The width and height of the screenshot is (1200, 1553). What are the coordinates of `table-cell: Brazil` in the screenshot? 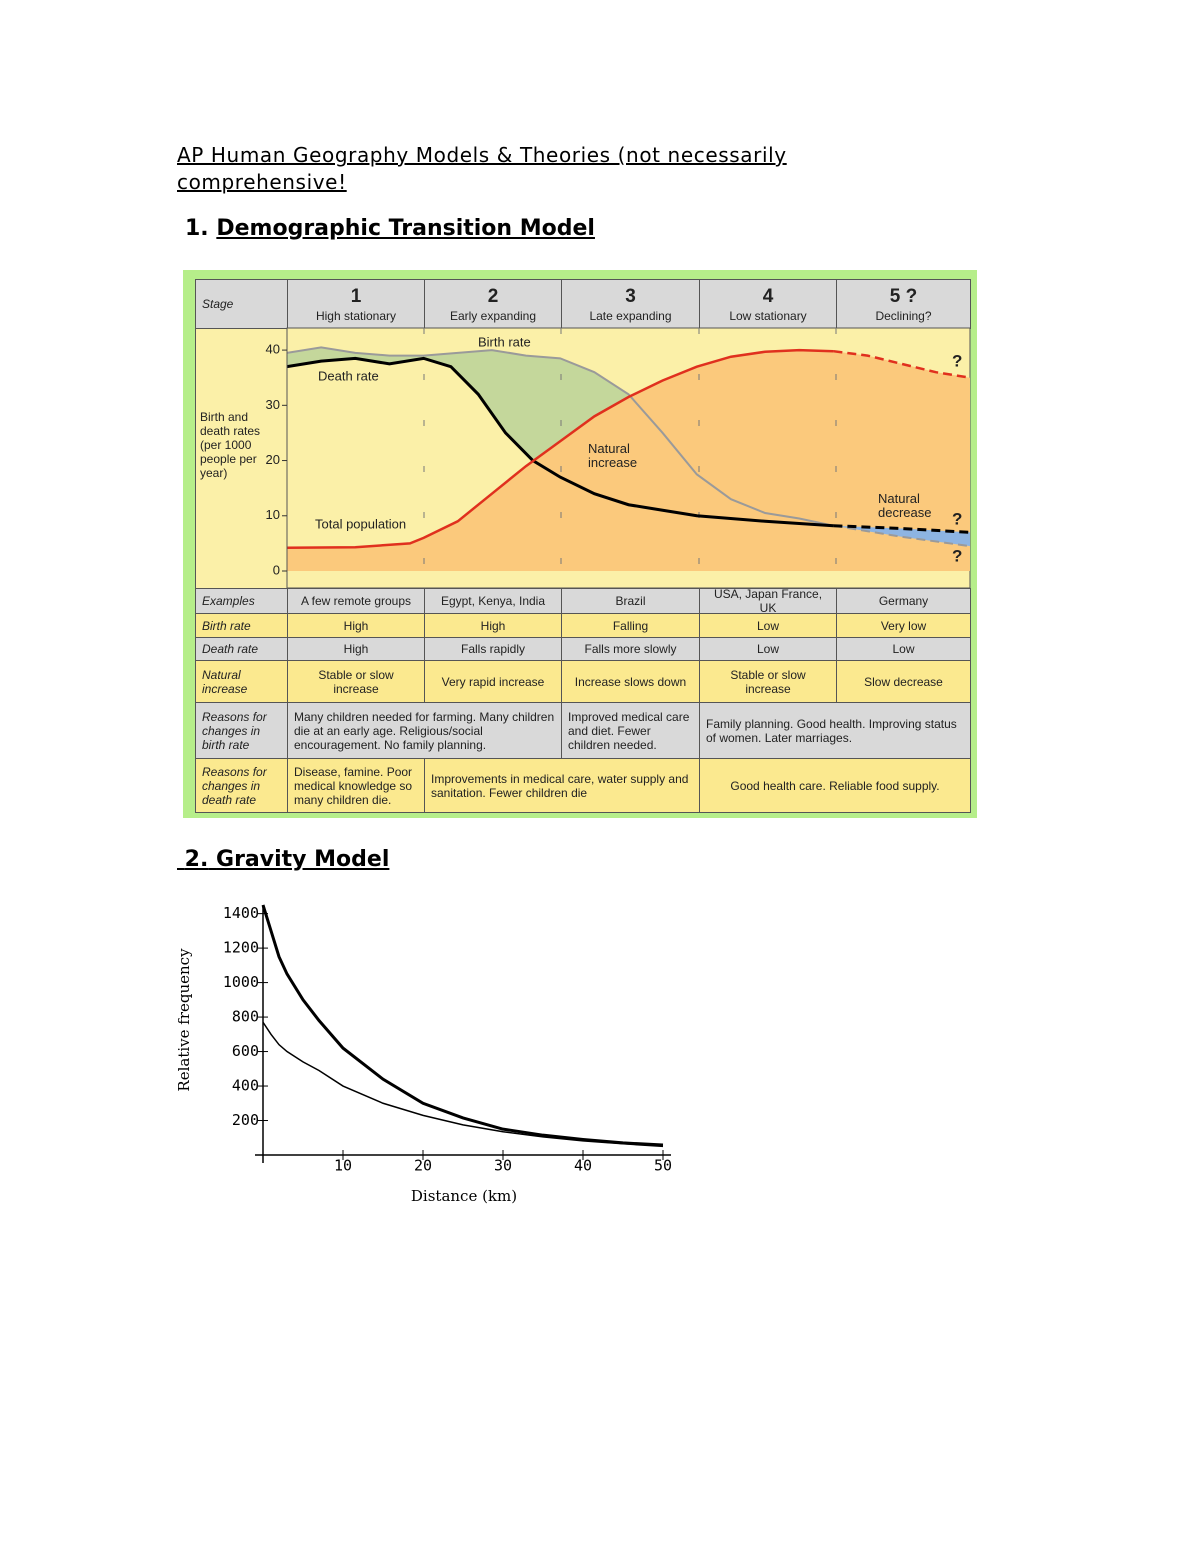 It's located at (630, 601).